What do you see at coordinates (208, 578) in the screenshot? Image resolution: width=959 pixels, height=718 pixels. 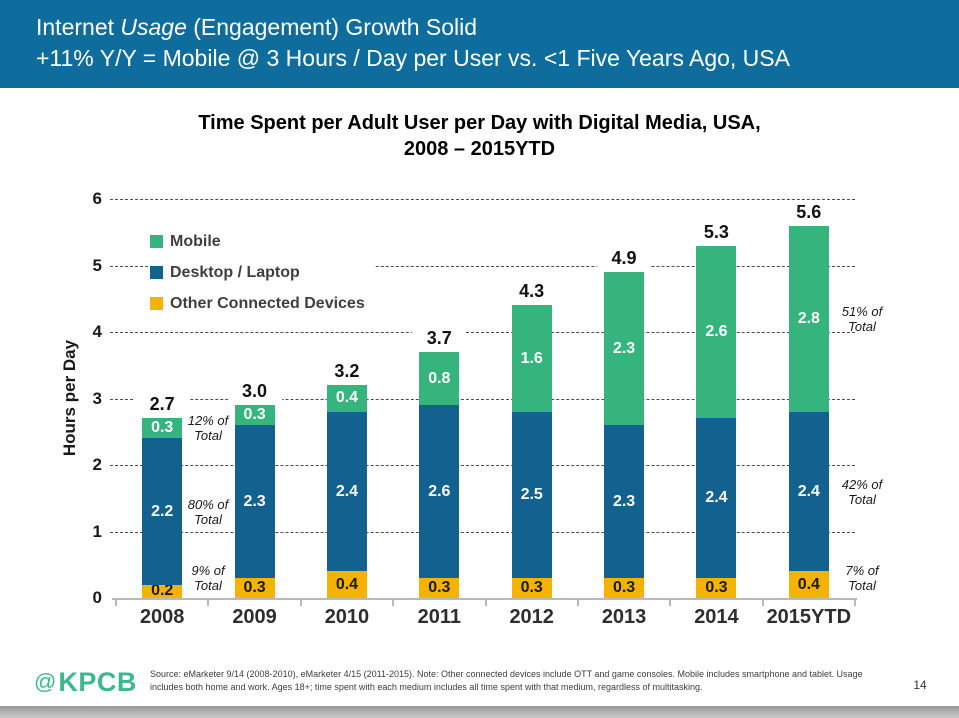 I see `annotation-left: 9% of Total` at bounding box center [208, 578].